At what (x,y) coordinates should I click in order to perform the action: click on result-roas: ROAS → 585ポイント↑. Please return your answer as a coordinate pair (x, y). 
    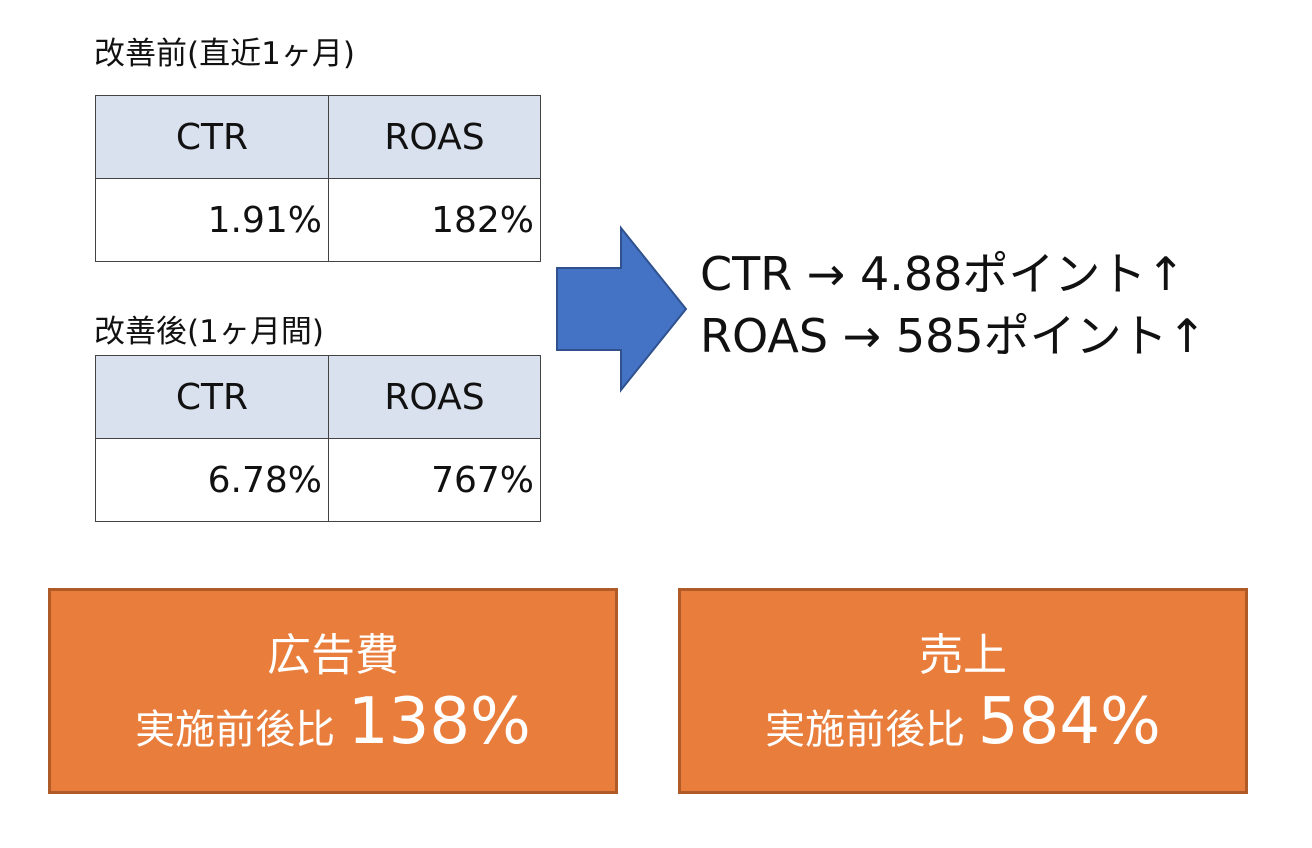
    Looking at the image, I should click on (953, 336).